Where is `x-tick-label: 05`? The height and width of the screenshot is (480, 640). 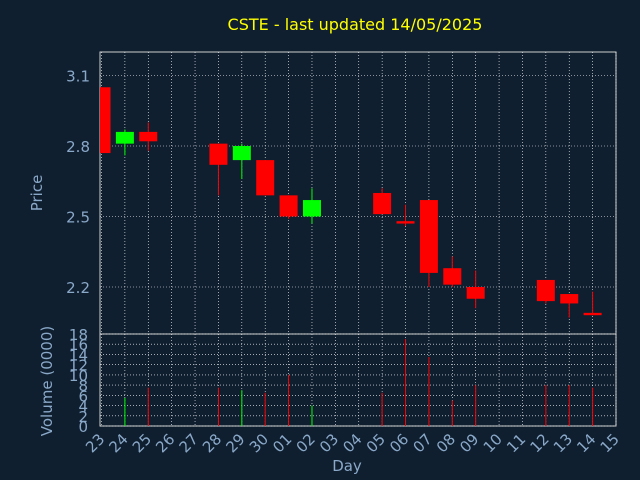
x-tick-label: 05 is located at coordinates (376, 443).